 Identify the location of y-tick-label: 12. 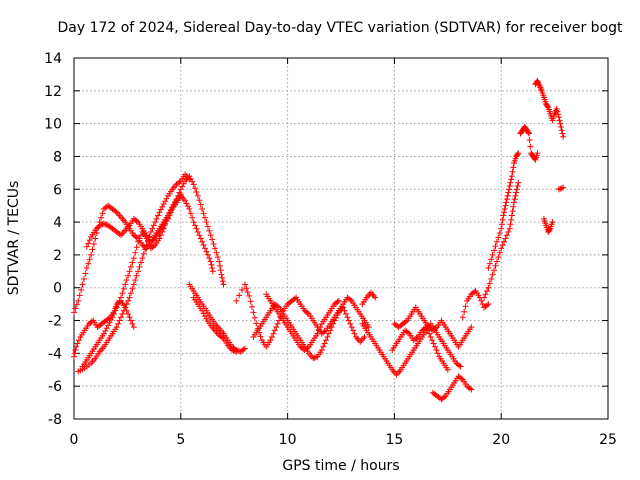
(53, 92).